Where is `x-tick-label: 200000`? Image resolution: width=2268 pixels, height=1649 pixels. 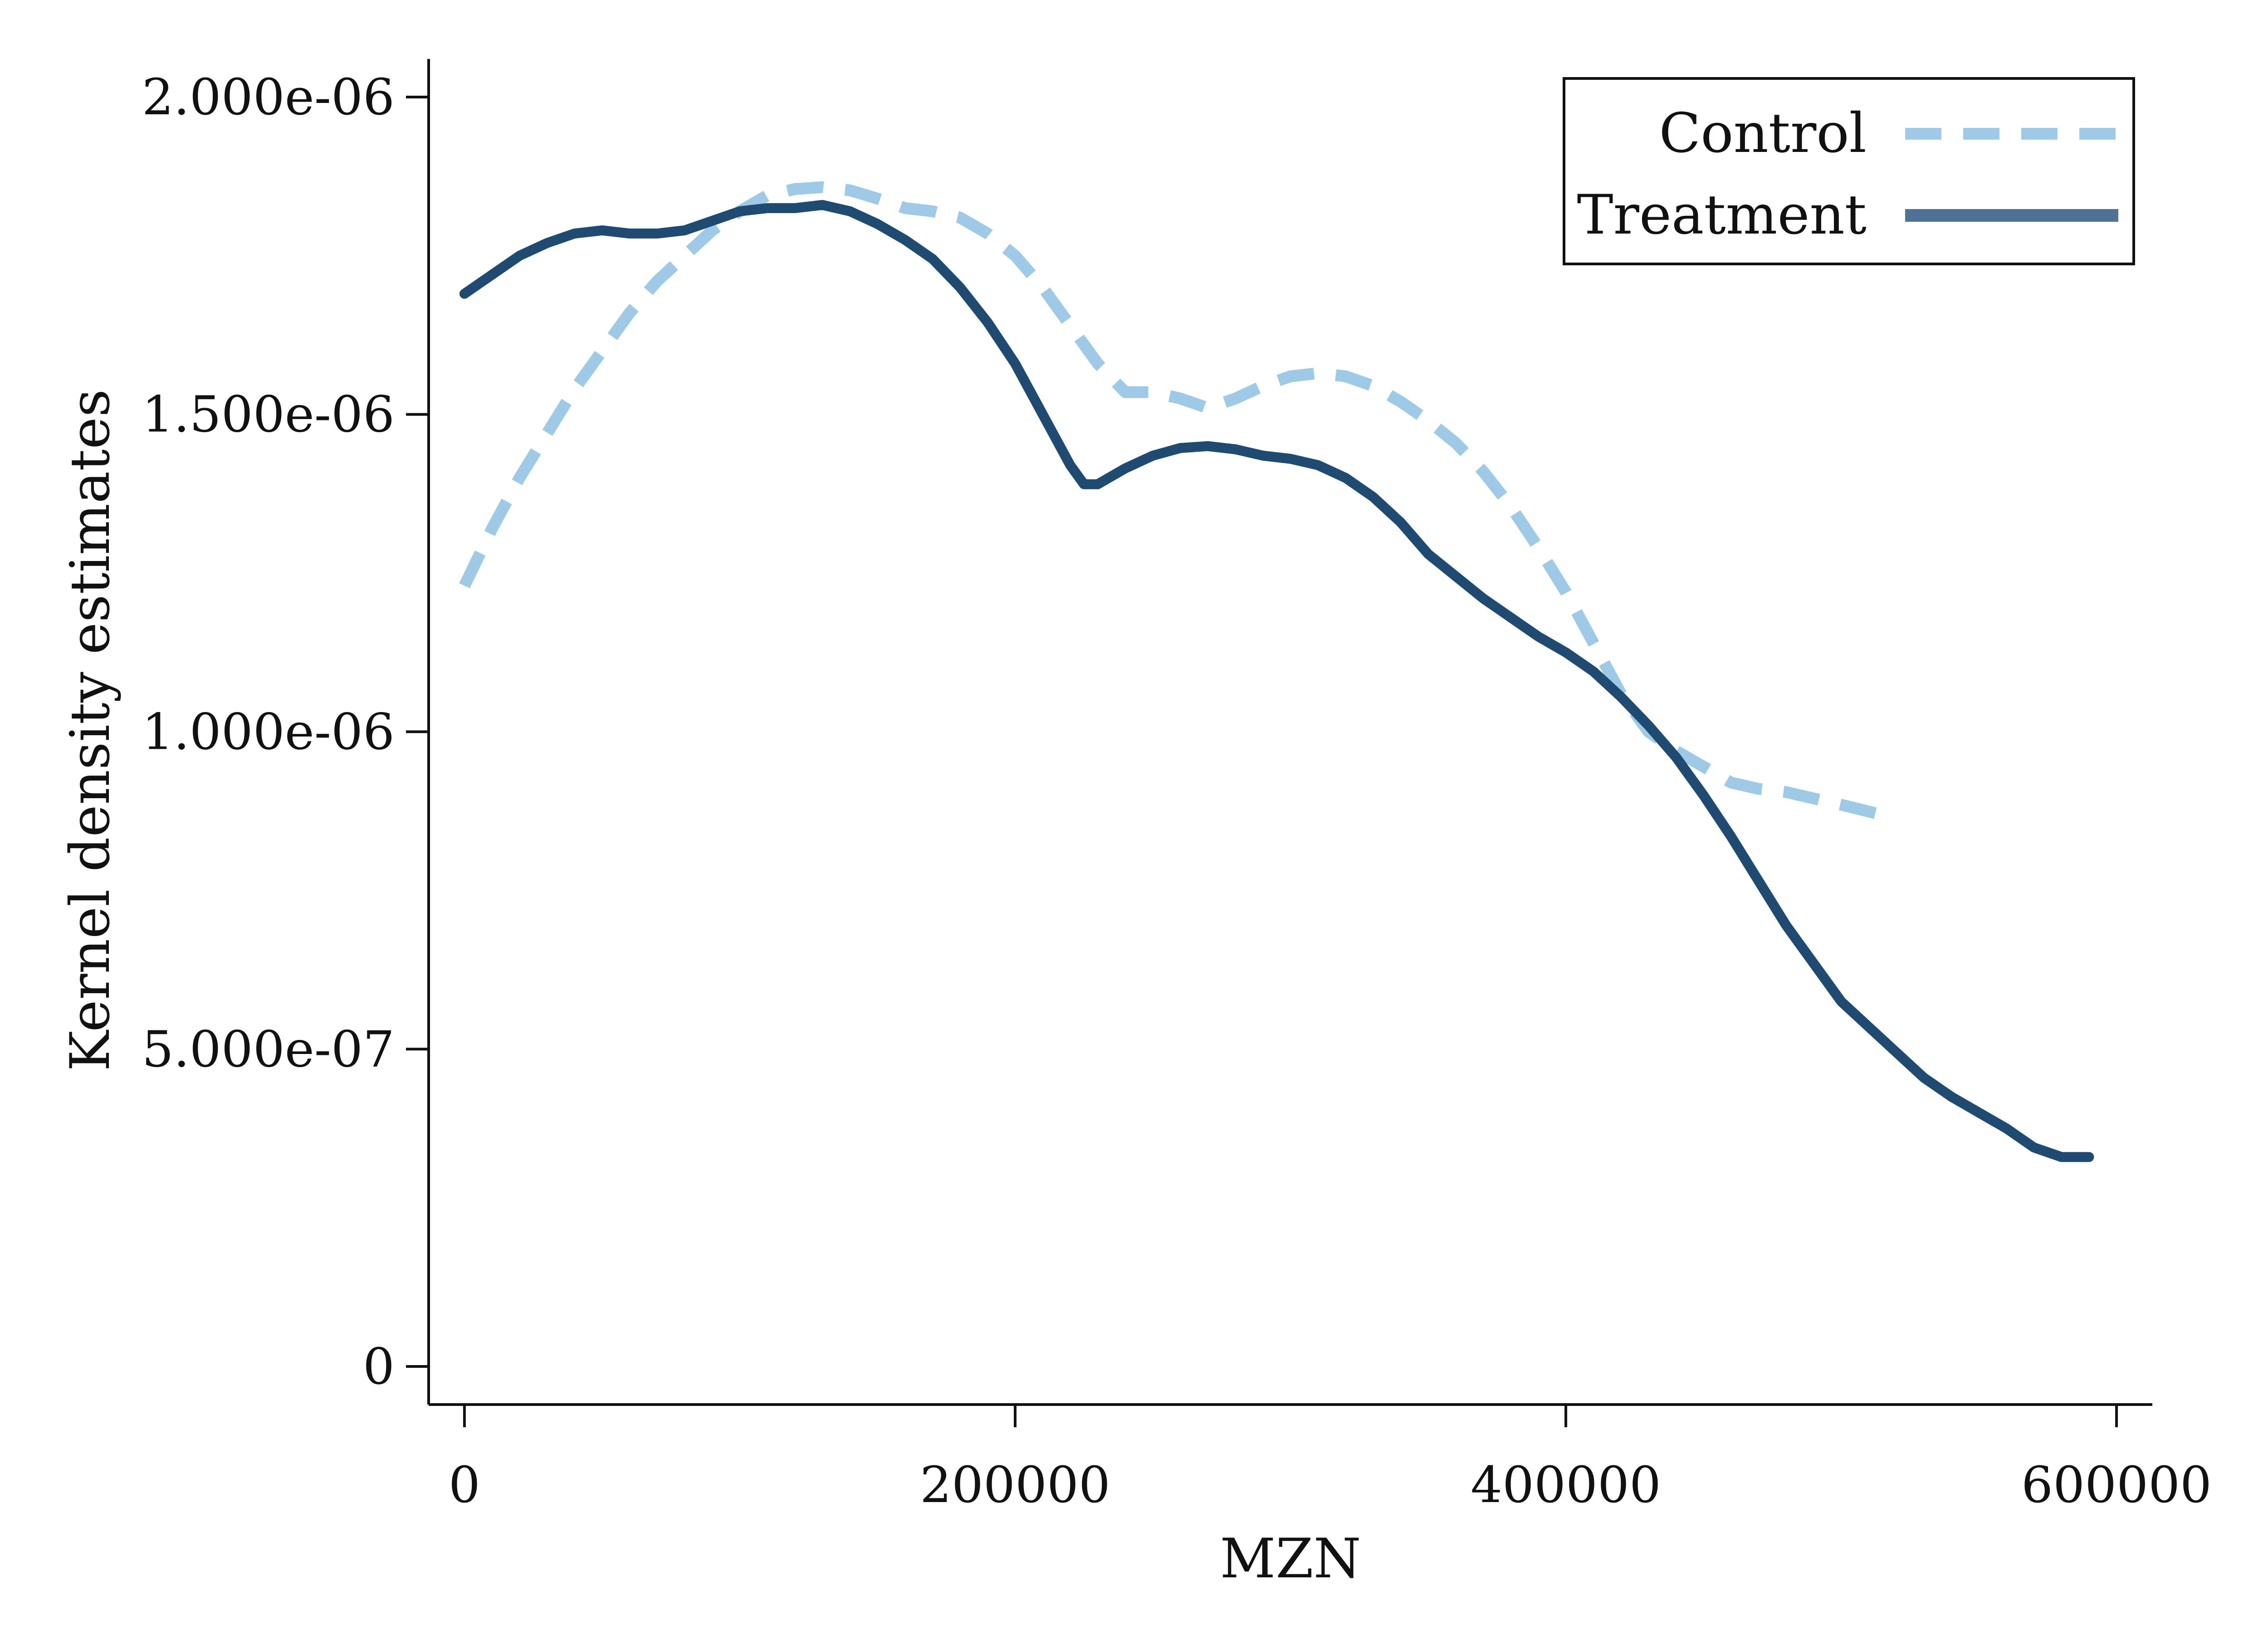
x-tick-label: 200000 is located at coordinates (1015, 1485).